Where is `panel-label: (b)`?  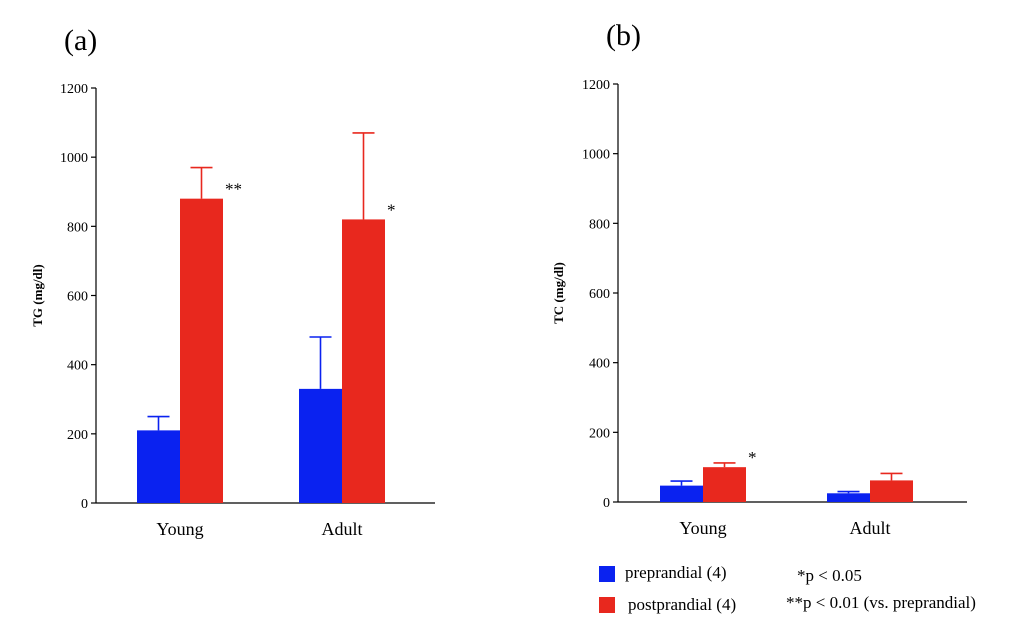
panel-label: (b) is located at coordinates (623, 35).